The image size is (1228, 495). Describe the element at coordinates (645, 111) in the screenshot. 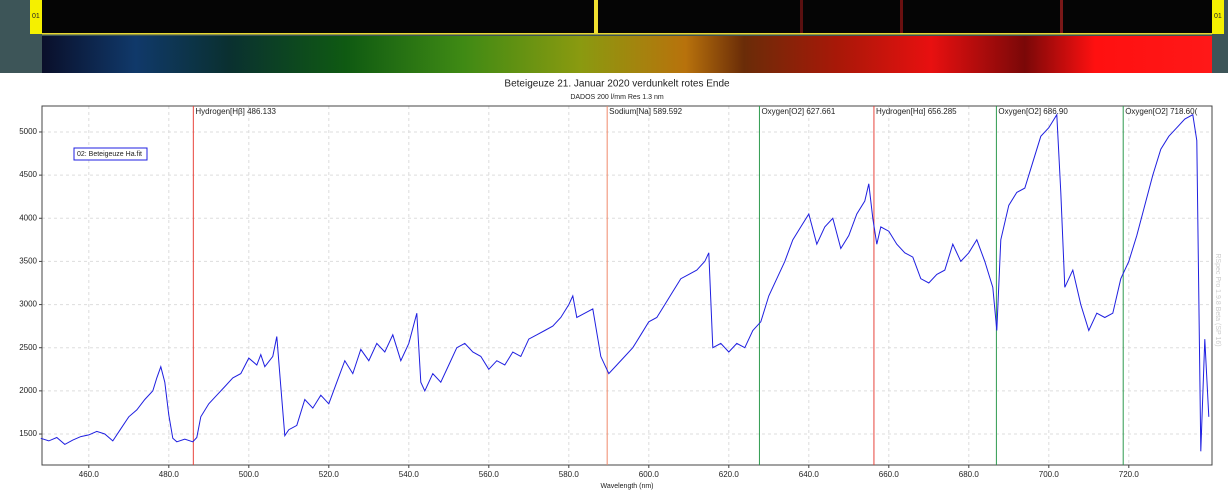

I see `reference-label: Sodium[Na] 589.592` at that location.